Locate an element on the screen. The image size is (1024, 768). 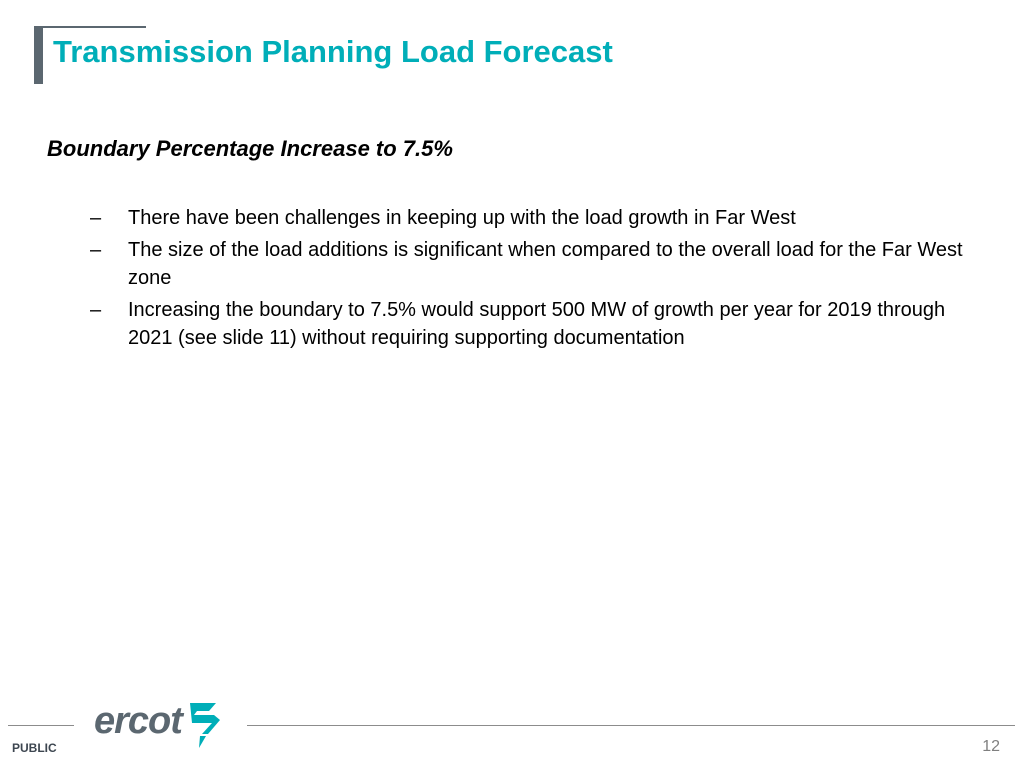
logo-wordmark: ercot is located at coordinates (138, 721).